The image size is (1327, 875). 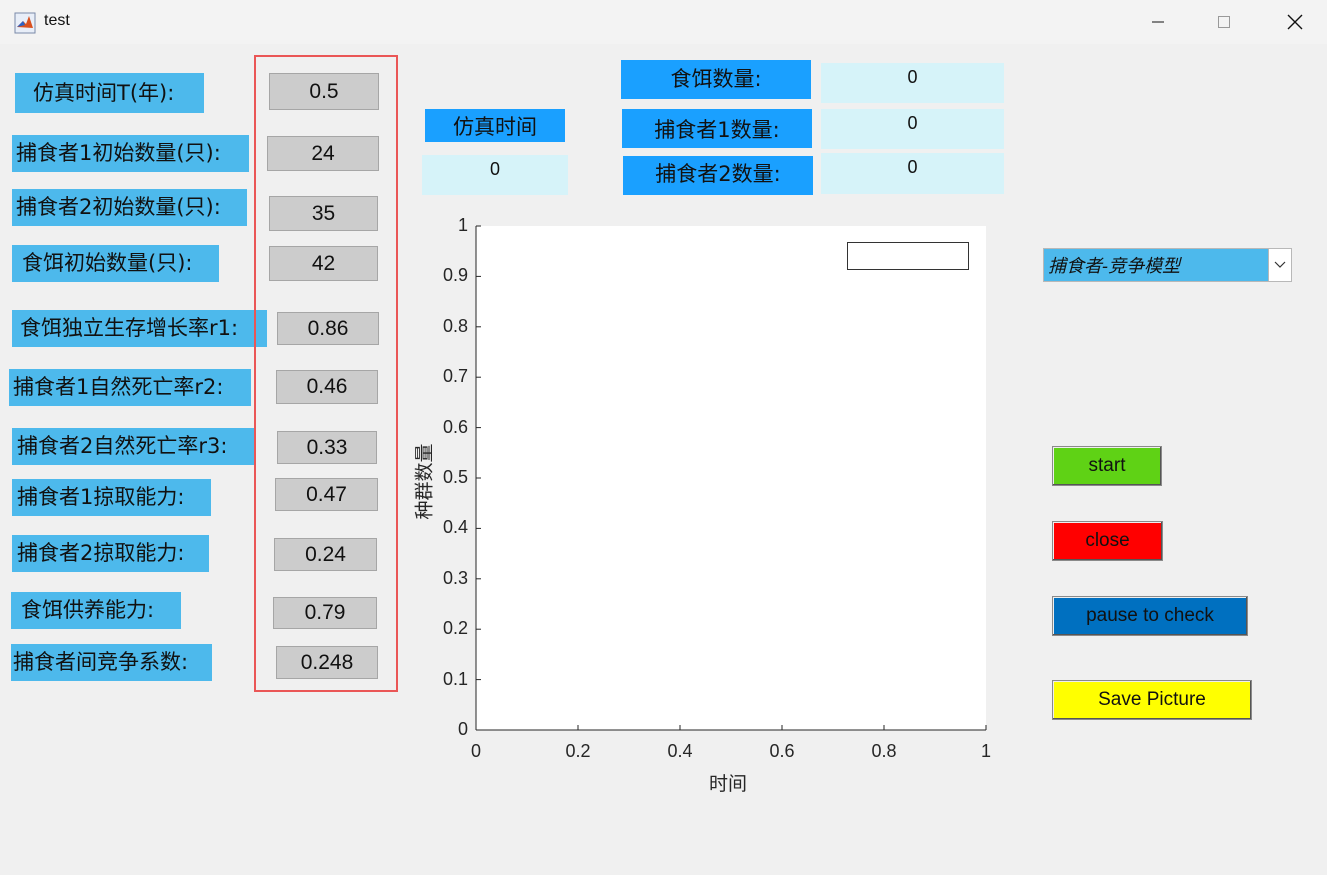 I want to click on param-input-predator1-capture: 0.47, so click(x=326, y=494).